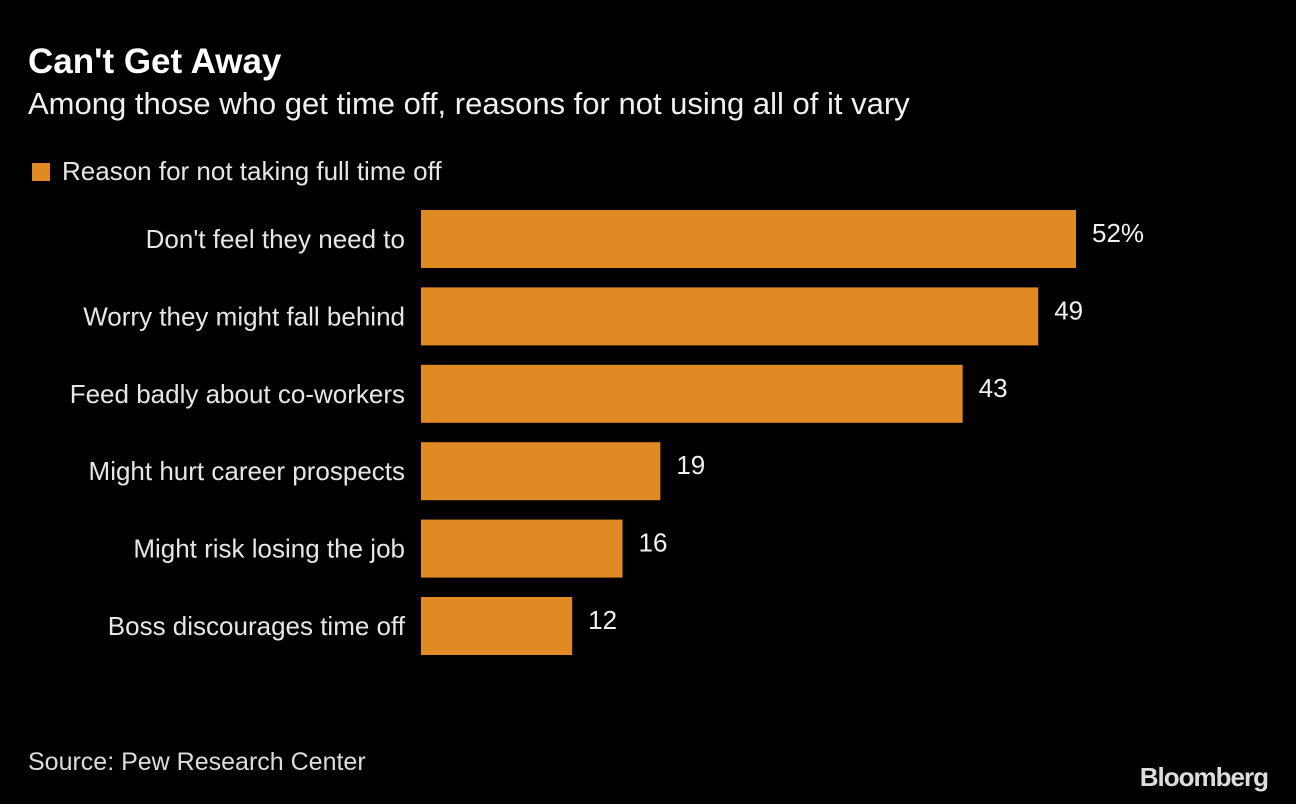 The image size is (1296, 804). I want to click on category-label: Might risk losing the job, so click(269, 549).